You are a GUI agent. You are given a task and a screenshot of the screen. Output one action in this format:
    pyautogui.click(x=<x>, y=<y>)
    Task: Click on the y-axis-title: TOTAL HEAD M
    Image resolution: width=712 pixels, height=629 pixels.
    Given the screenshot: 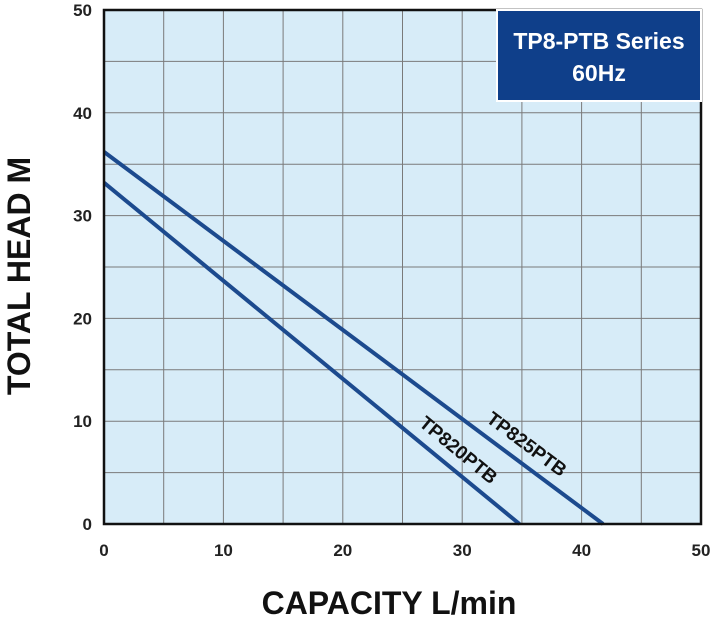 What is the action you would take?
    pyautogui.click(x=19, y=276)
    